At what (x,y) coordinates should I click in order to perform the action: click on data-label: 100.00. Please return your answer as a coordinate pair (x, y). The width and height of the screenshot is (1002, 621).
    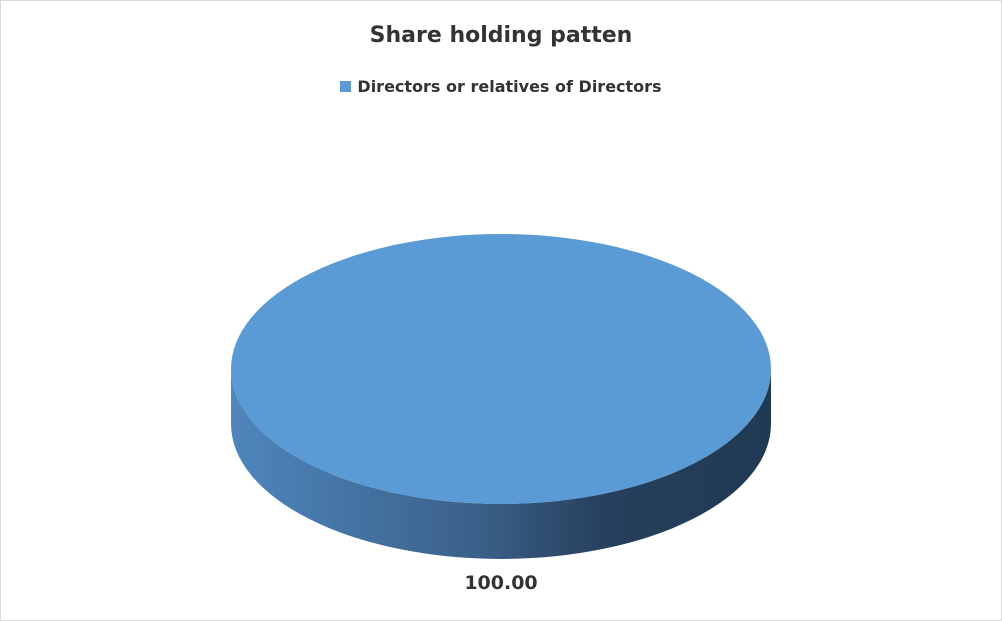
    Looking at the image, I should click on (500, 583).